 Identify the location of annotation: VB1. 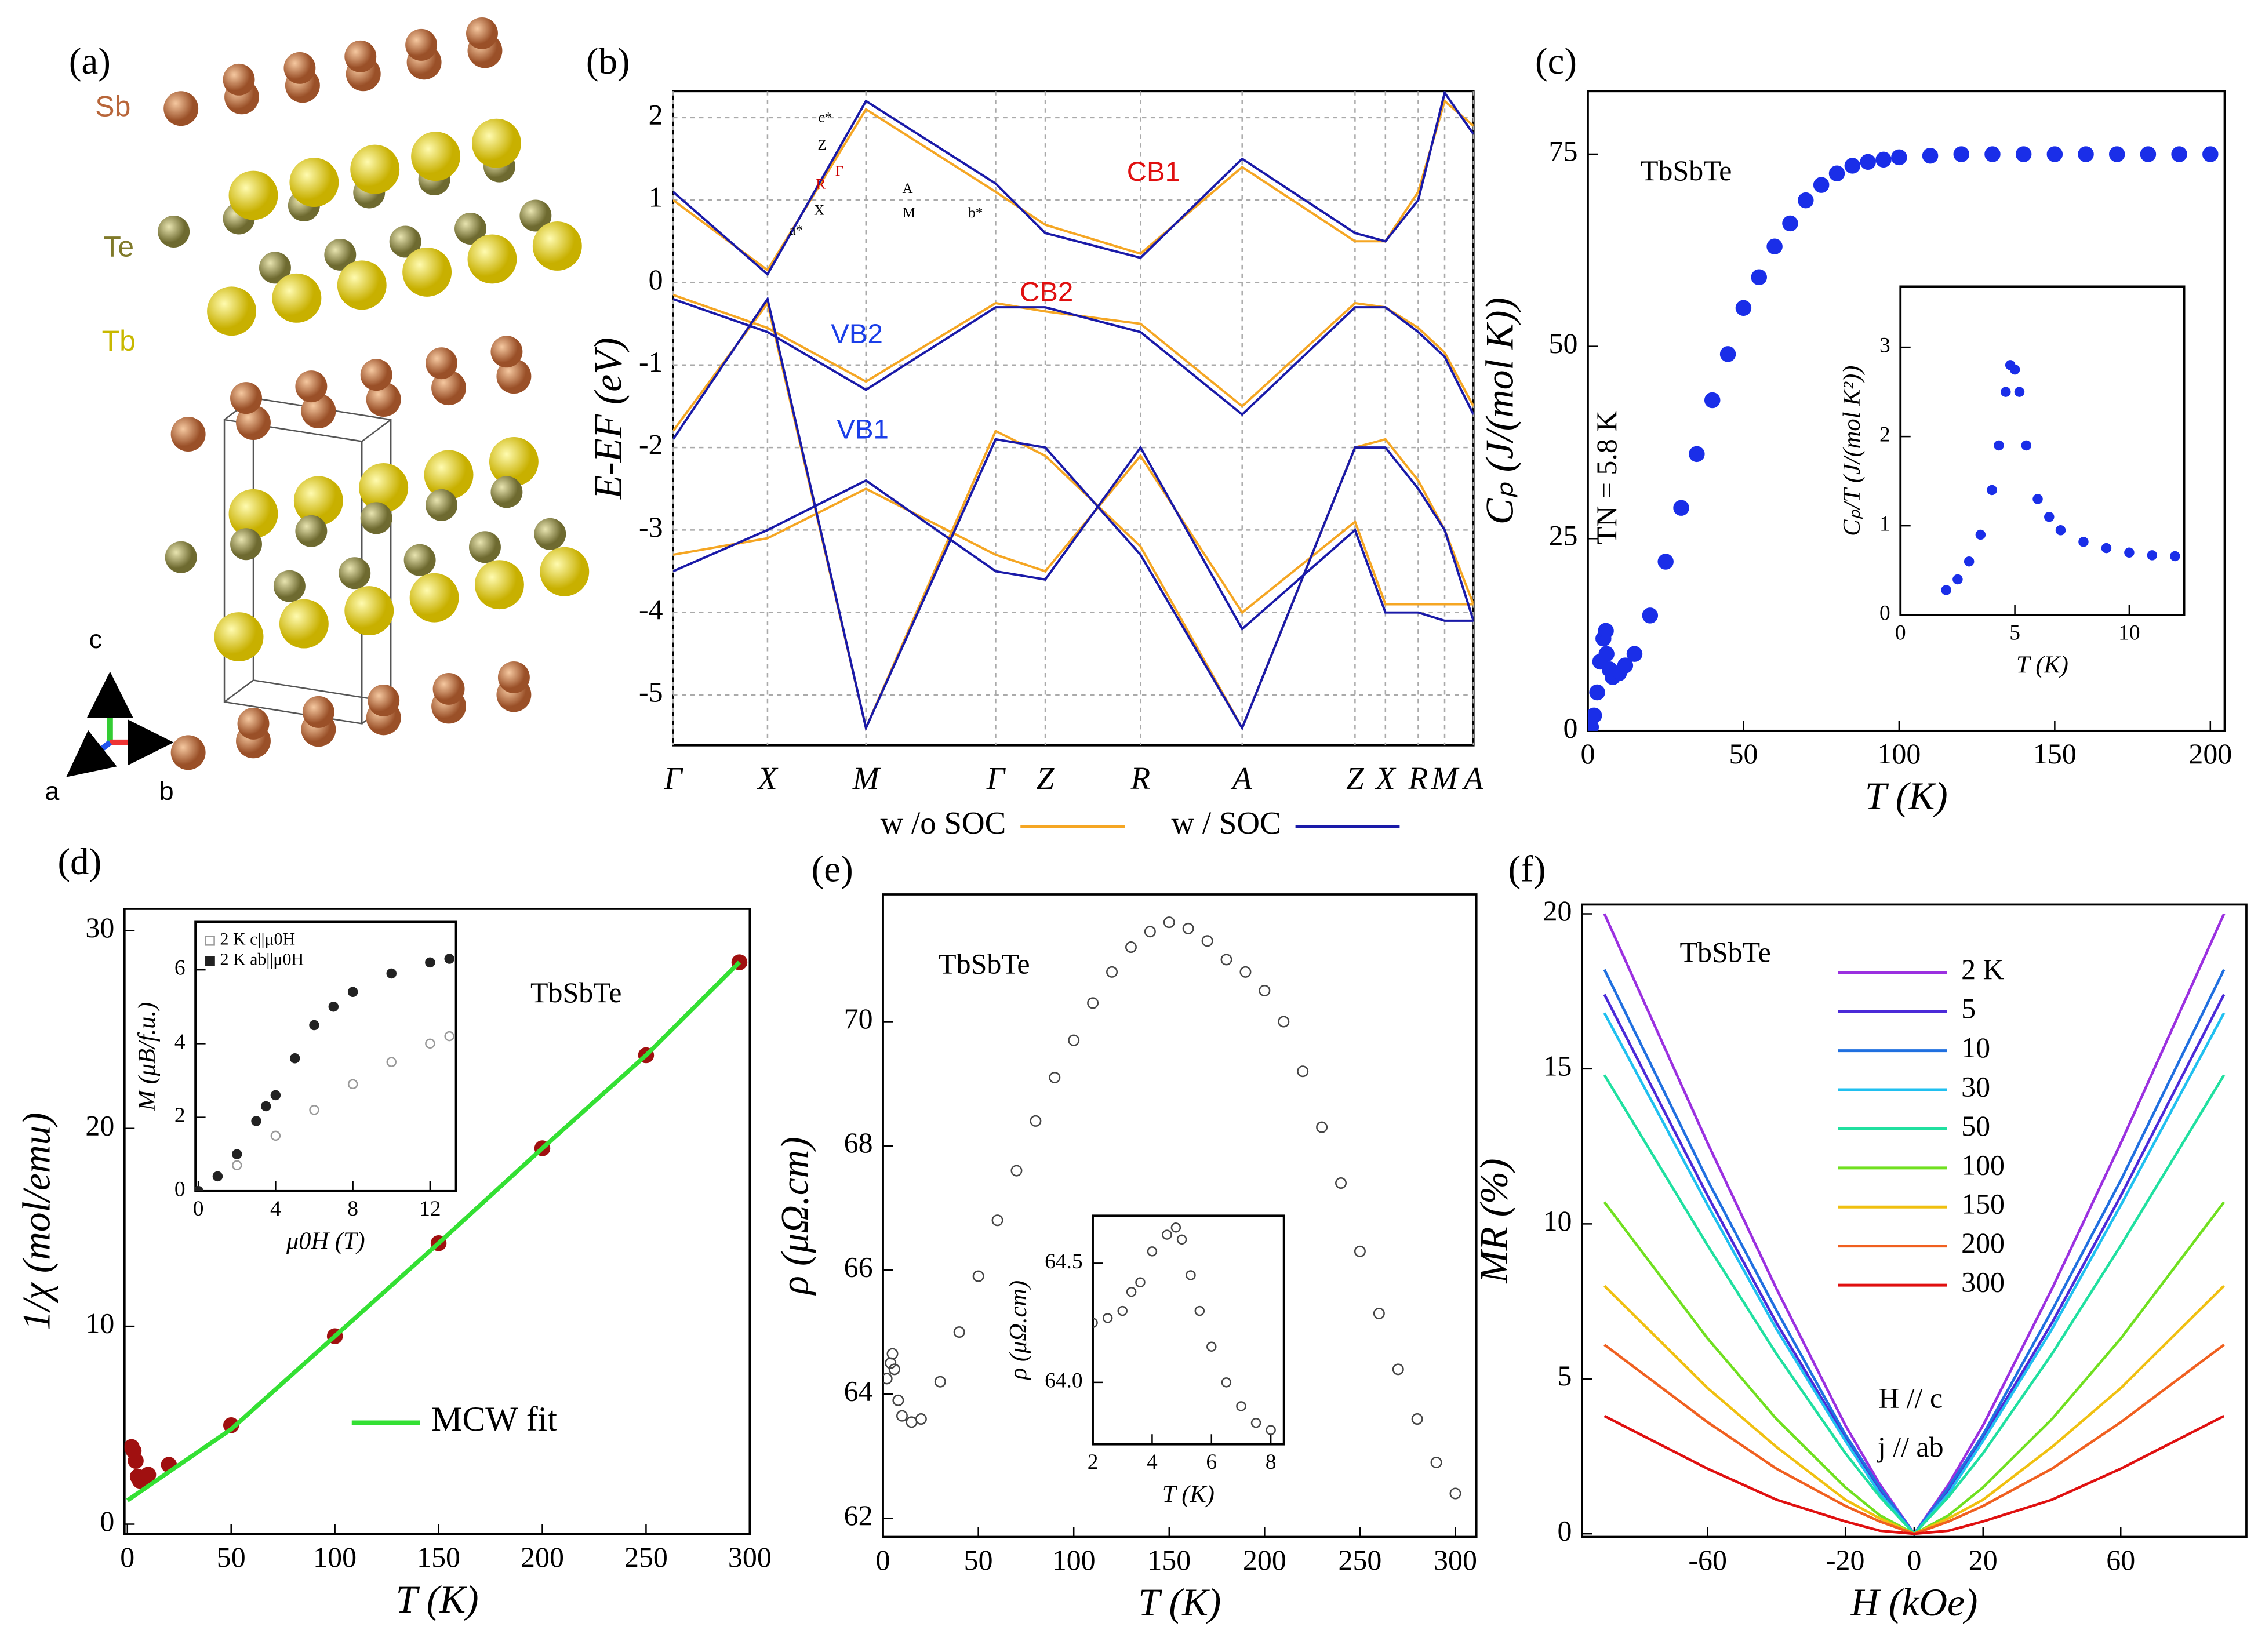
(863, 429).